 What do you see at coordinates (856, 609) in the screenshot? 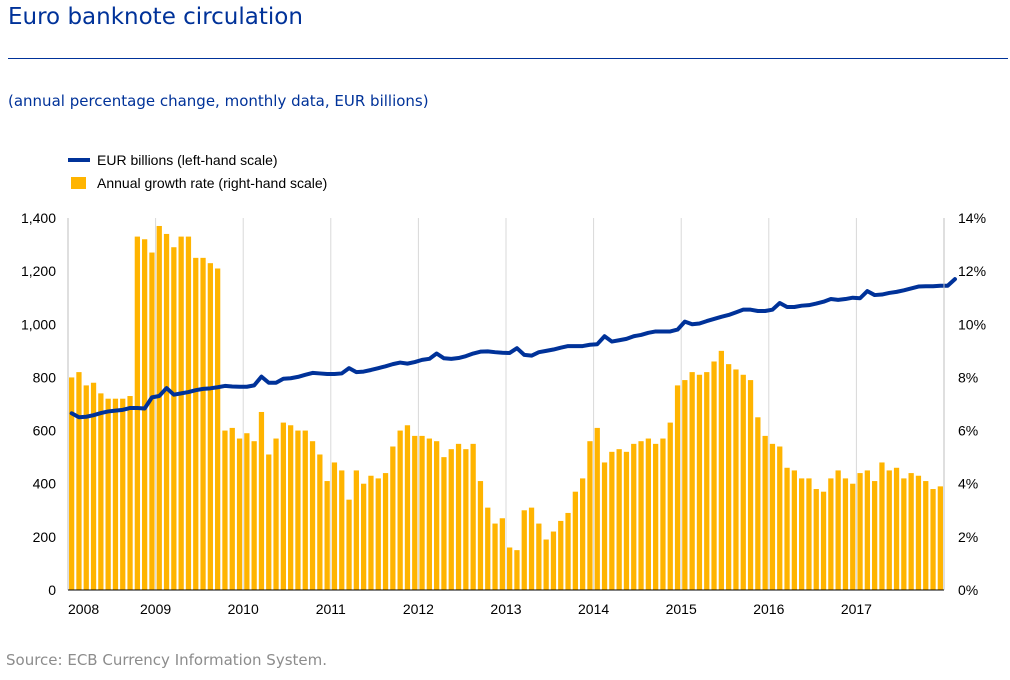
I see `x-tick-label: 2017` at bounding box center [856, 609].